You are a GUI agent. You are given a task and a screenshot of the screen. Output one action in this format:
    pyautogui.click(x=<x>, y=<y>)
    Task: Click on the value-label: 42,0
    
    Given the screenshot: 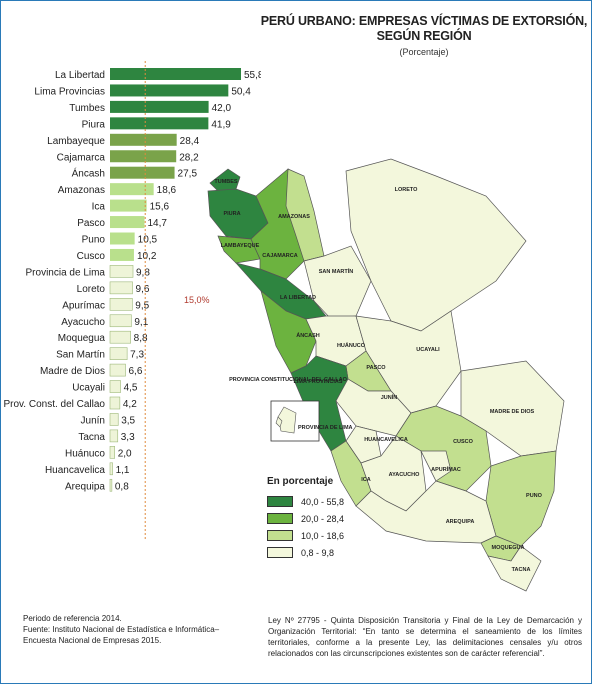 What is the action you would take?
    pyautogui.click(x=222, y=108)
    